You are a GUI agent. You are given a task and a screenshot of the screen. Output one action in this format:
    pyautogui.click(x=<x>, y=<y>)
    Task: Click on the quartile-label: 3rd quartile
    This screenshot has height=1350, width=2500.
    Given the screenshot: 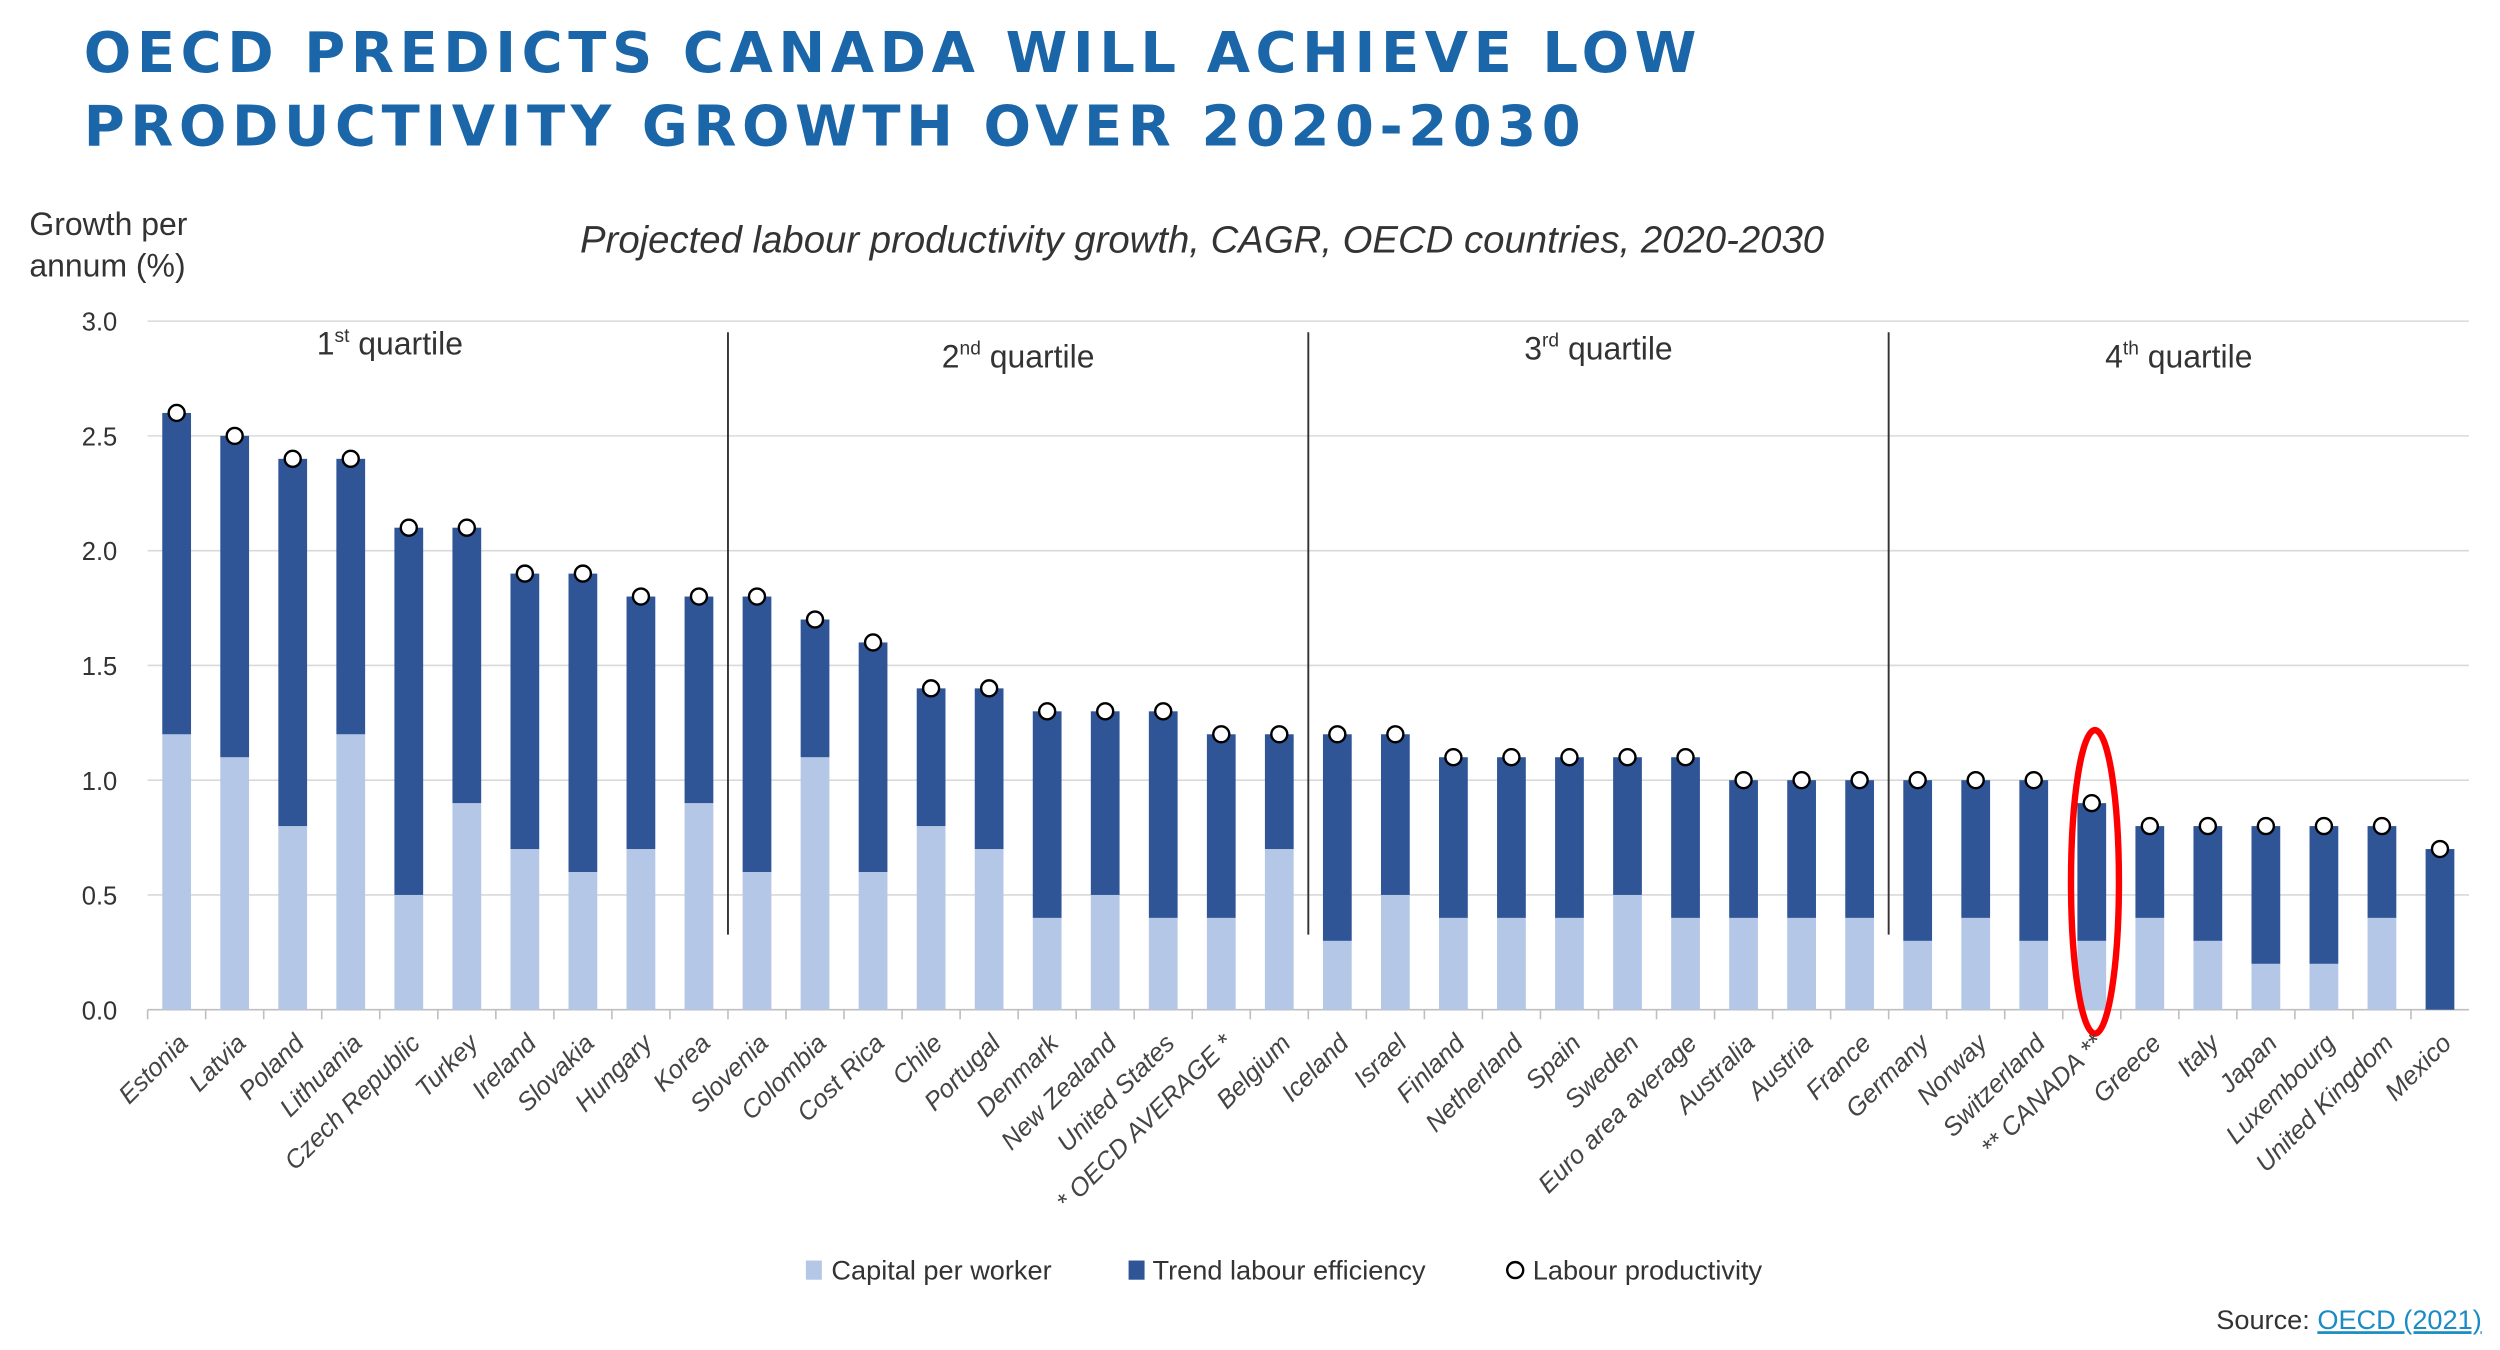 What is the action you would take?
    pyautogui.click(x=1598, y=348)
    